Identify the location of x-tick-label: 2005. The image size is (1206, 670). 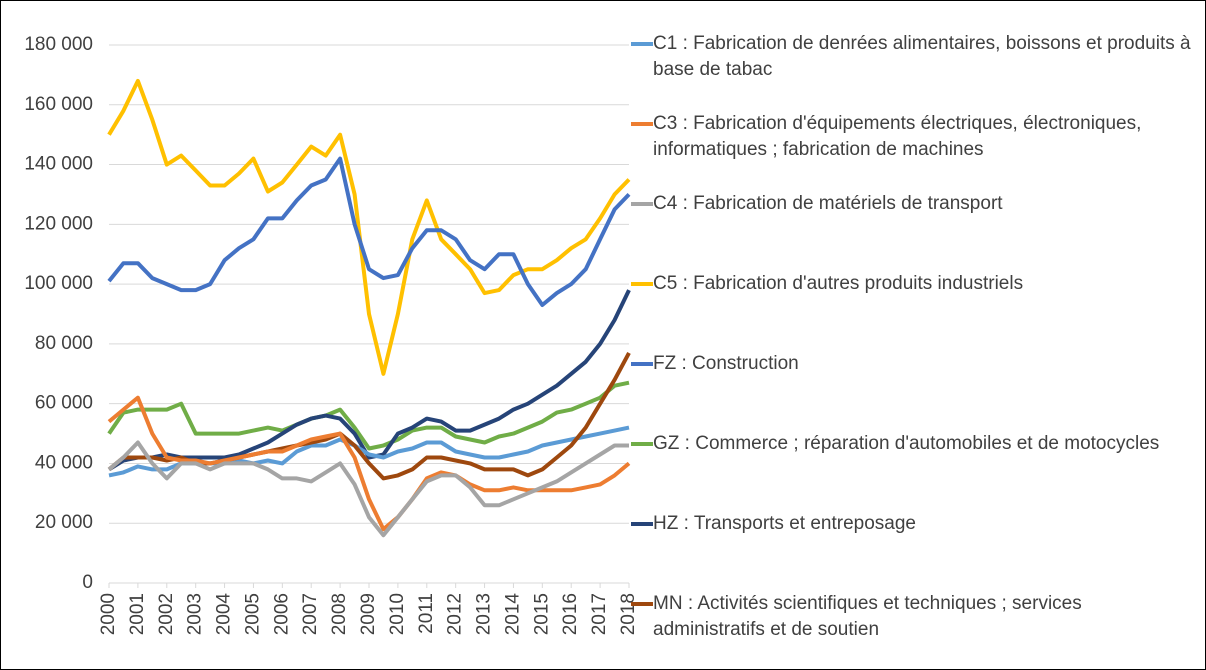
(252, 614).